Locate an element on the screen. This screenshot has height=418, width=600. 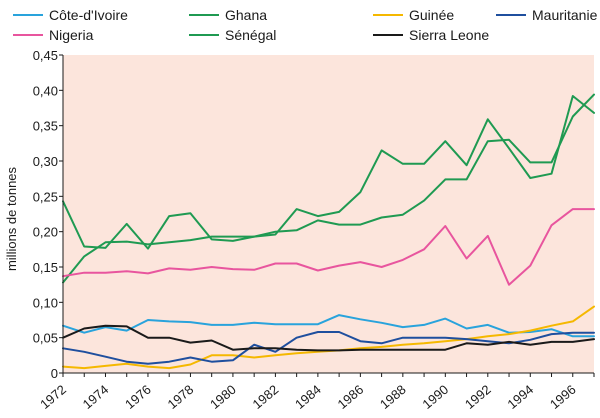
x-tick-label: 1976 is located at coordinates (138, 397).